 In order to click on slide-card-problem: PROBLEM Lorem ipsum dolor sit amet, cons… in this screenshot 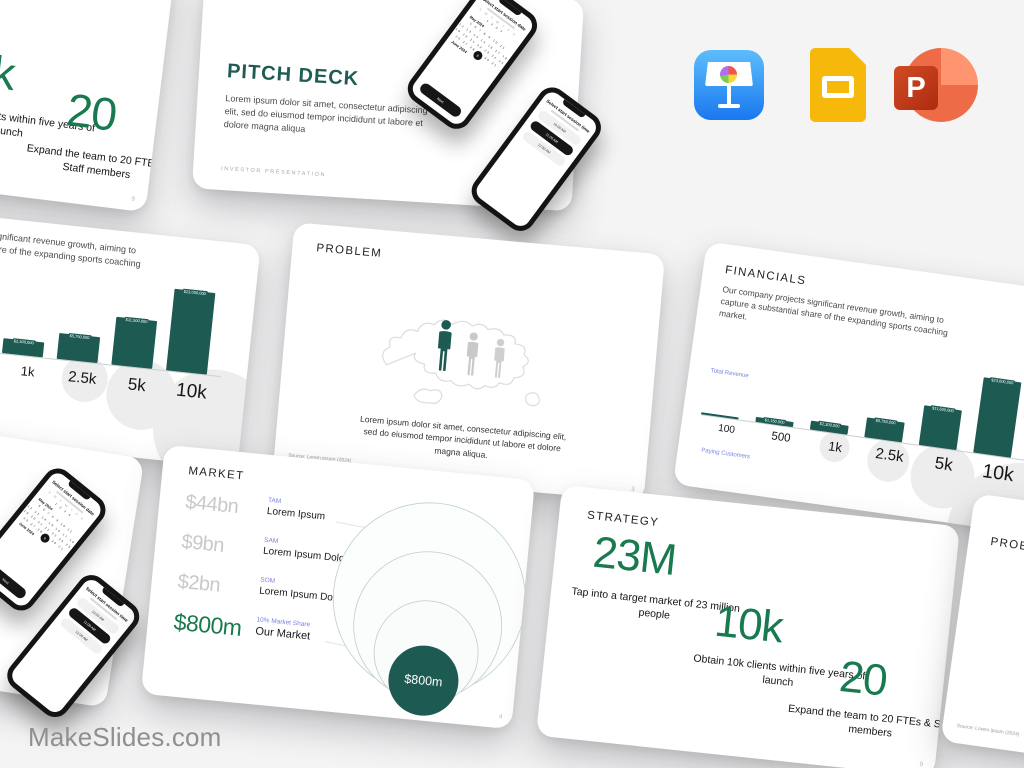, I will do `click(469, 362)`.